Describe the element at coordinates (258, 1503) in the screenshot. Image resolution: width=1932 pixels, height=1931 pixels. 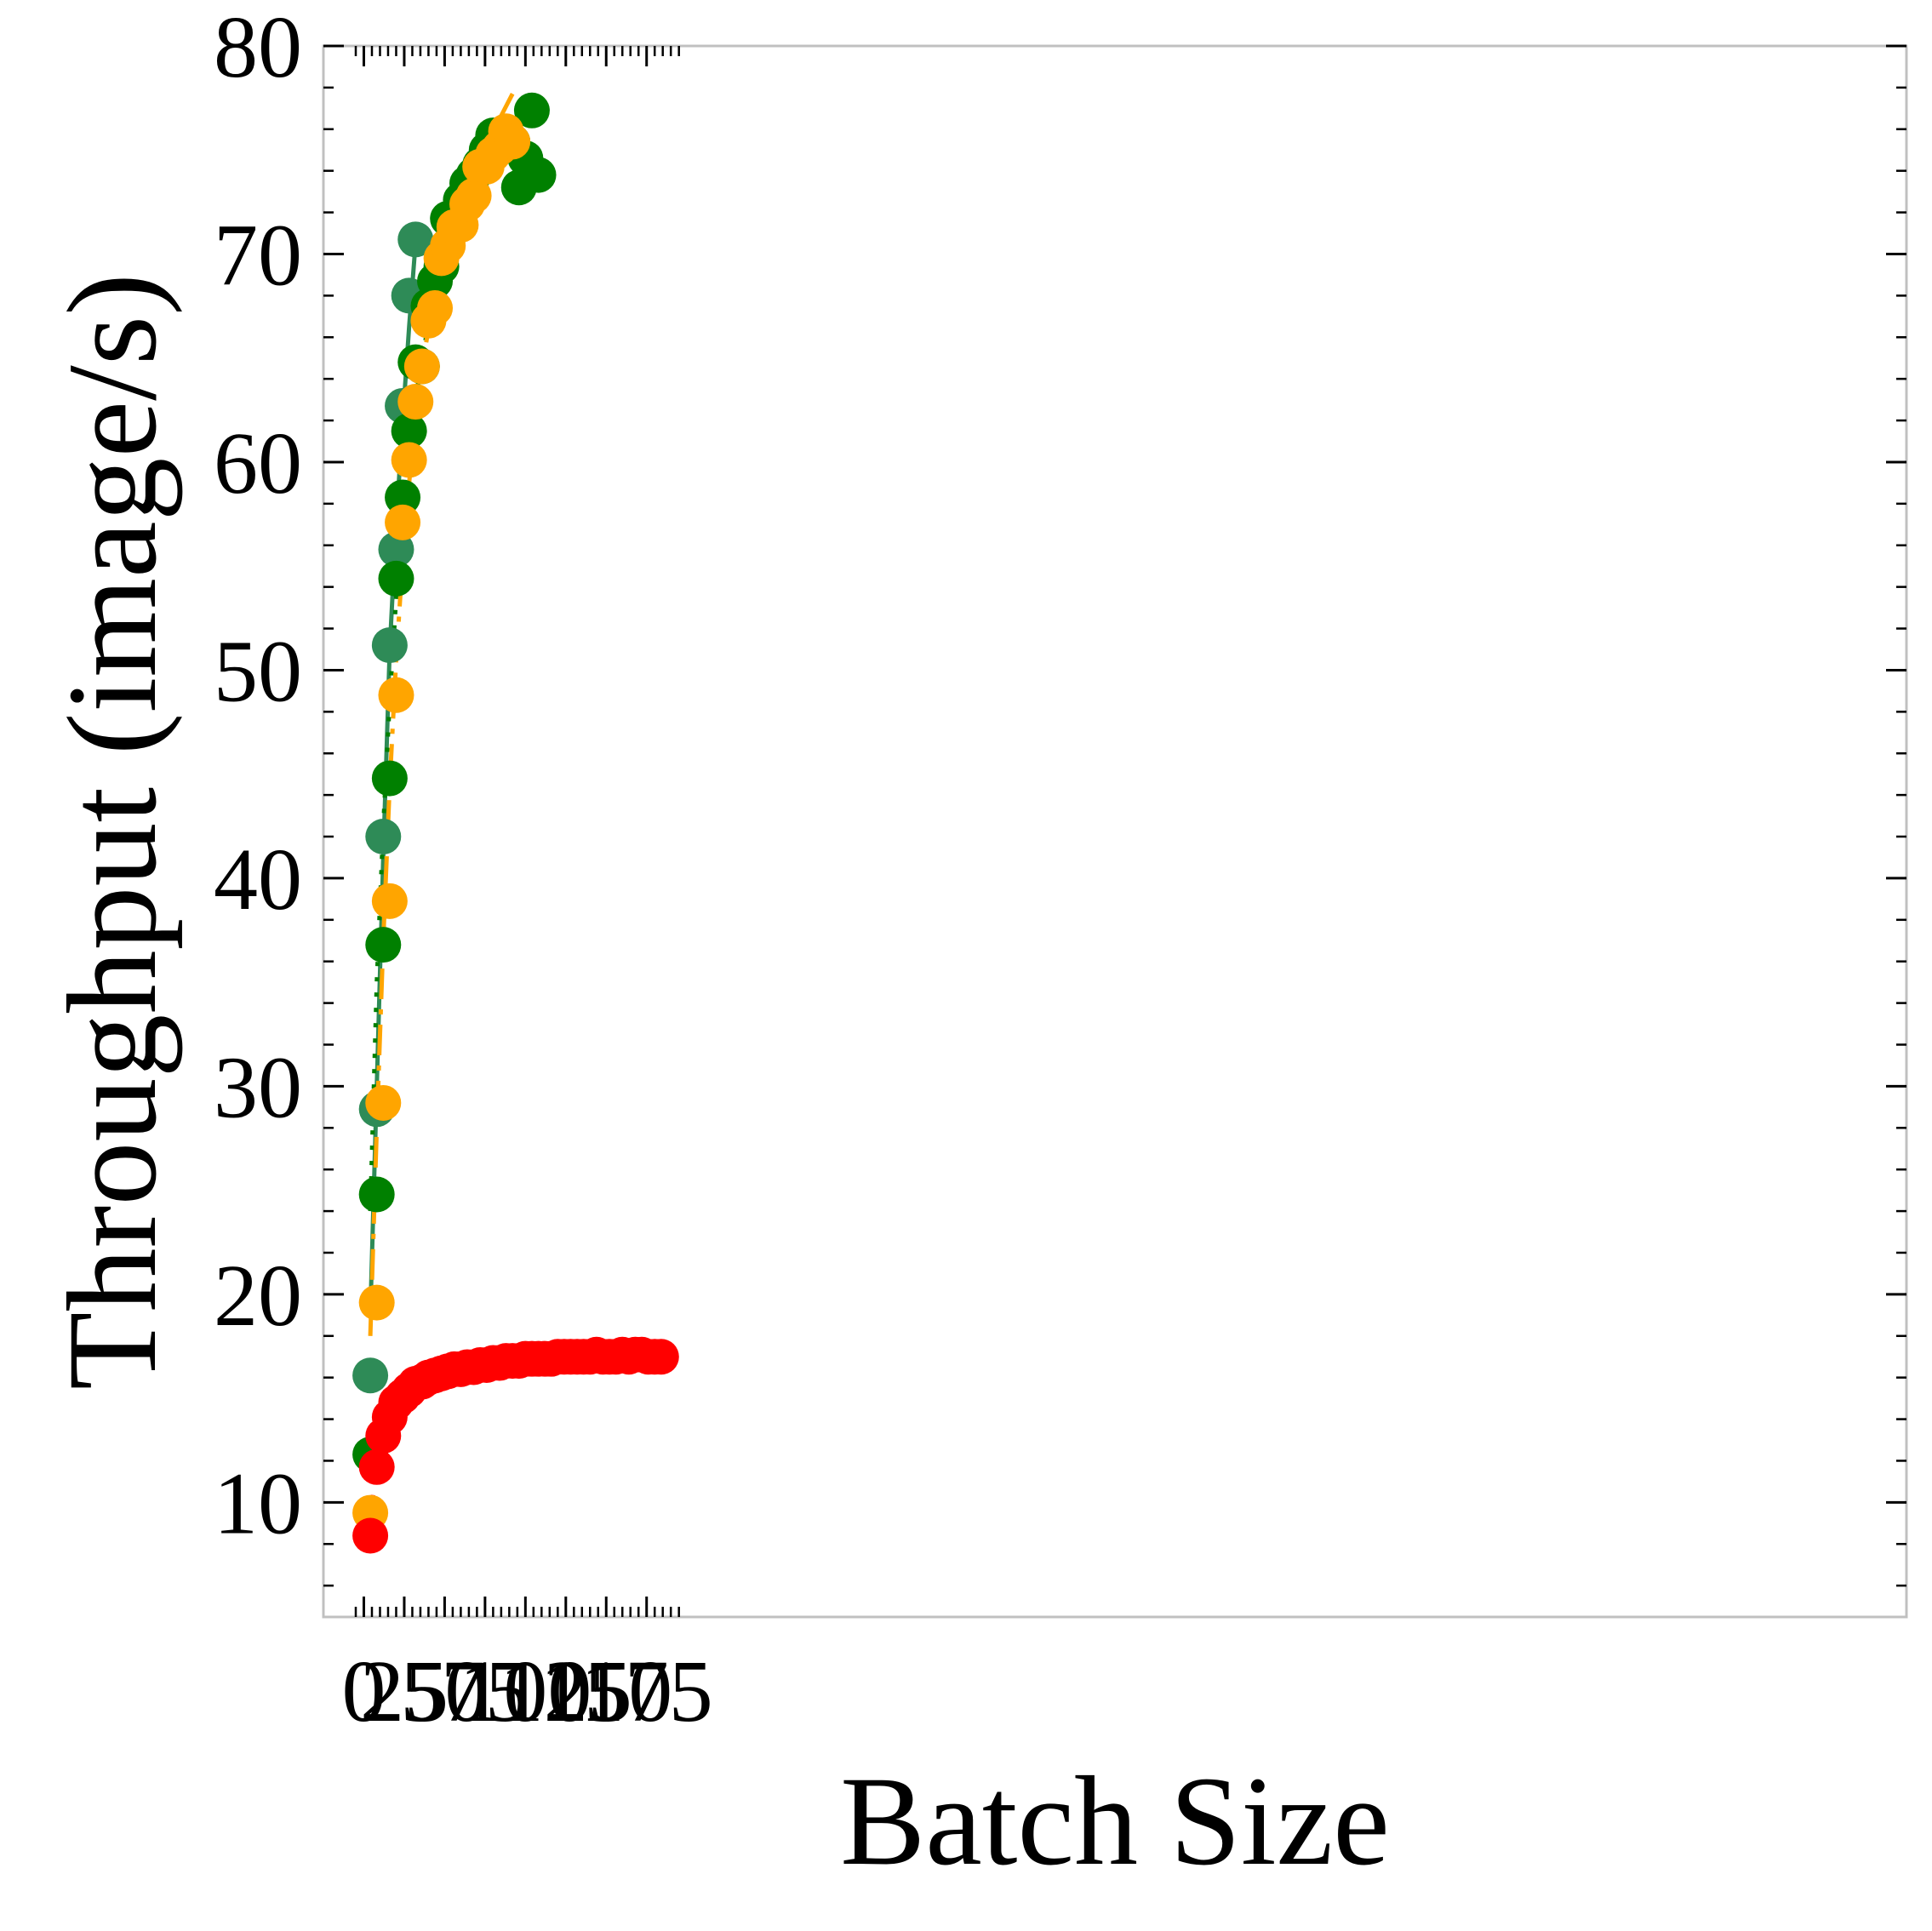
I see `y-tick-label: 10` at that location.